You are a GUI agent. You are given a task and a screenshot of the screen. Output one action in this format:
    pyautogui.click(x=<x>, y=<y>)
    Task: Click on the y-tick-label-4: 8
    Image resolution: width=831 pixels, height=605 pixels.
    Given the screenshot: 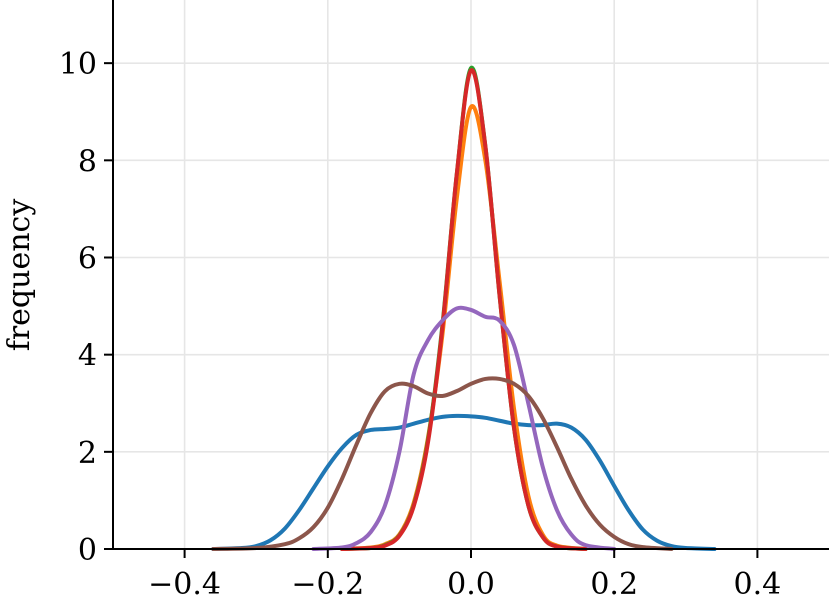 What is the action you would take?
    pyautogui.click(x=87, y=161)
    